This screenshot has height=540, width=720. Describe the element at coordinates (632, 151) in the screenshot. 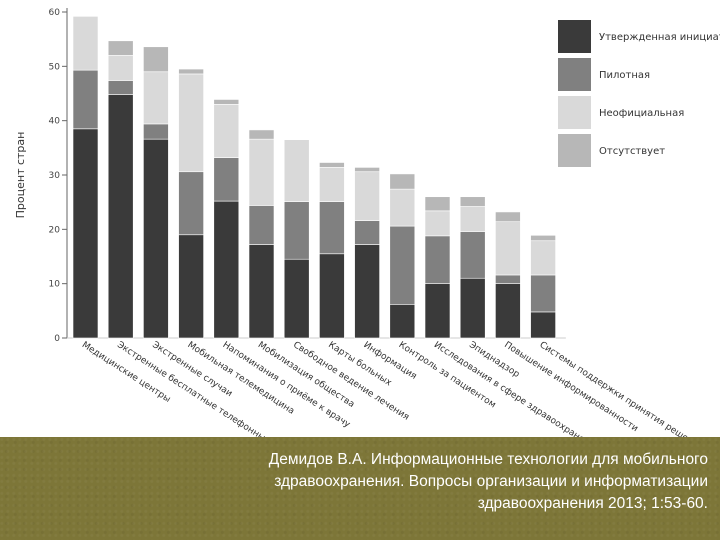

I see `legend-label: Отсутствует` at that location.